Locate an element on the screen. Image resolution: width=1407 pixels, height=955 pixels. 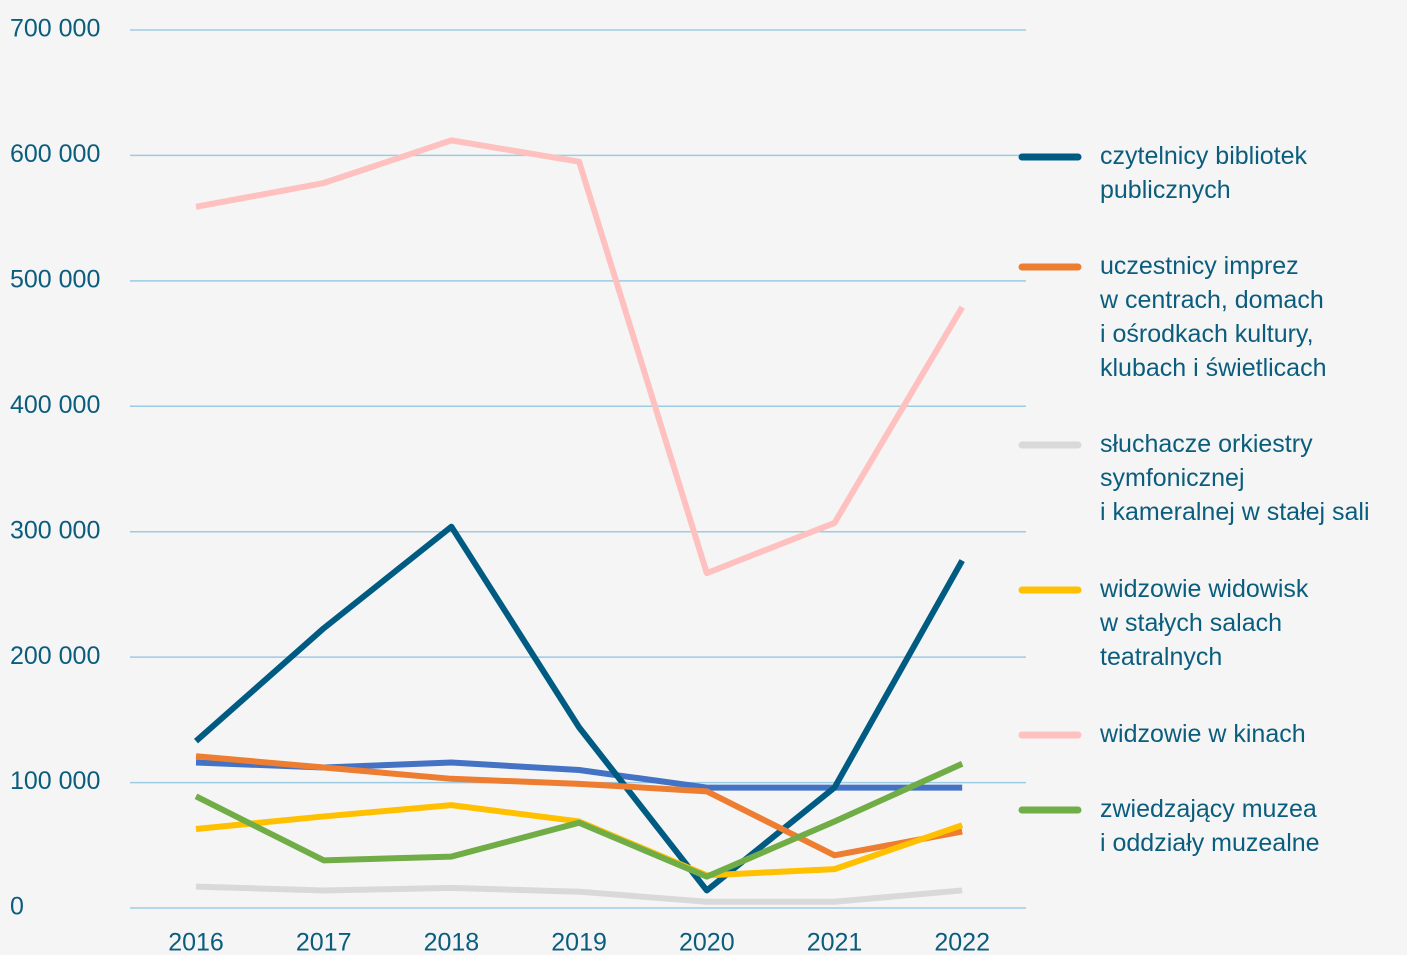
x-tick-label: 2022 is located at coordinates (962, 942).